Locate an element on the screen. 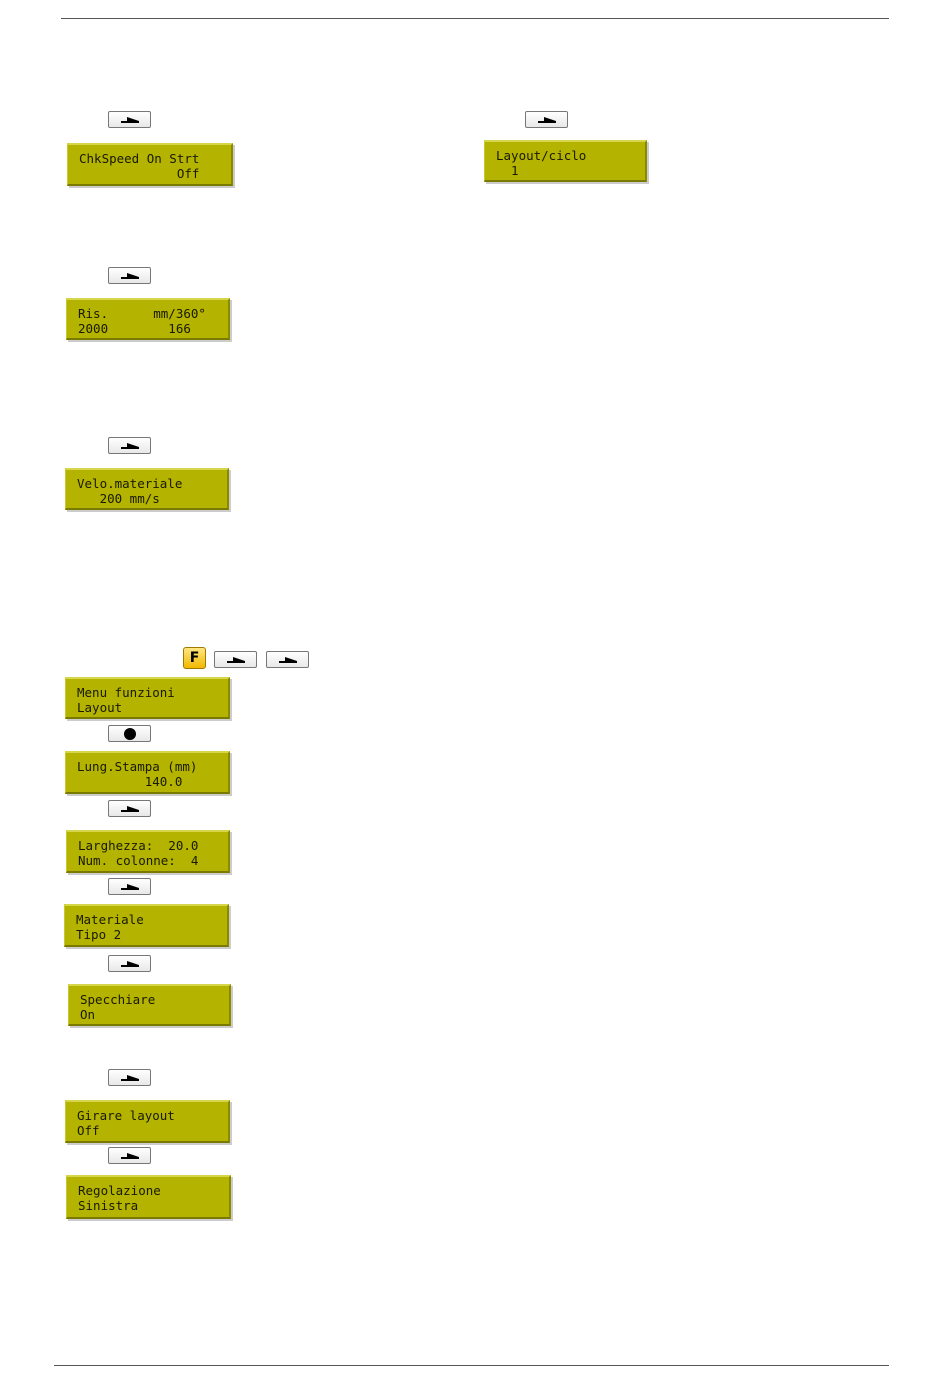 This screenshot has height=1397, width=950. f-key-button: F is located at coordinates (194, 658).